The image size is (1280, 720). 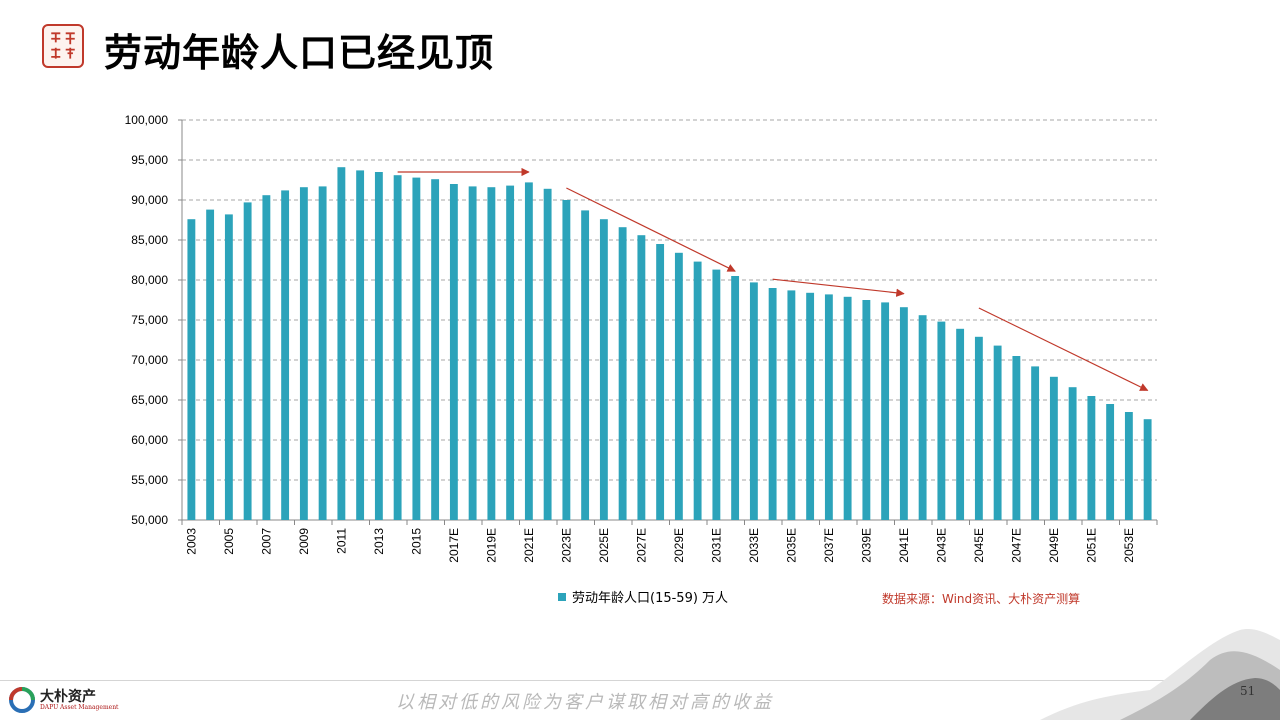 I want to click on company-logo: 大朴资产 DAPU Asset Management, so click(x=78, y=700).